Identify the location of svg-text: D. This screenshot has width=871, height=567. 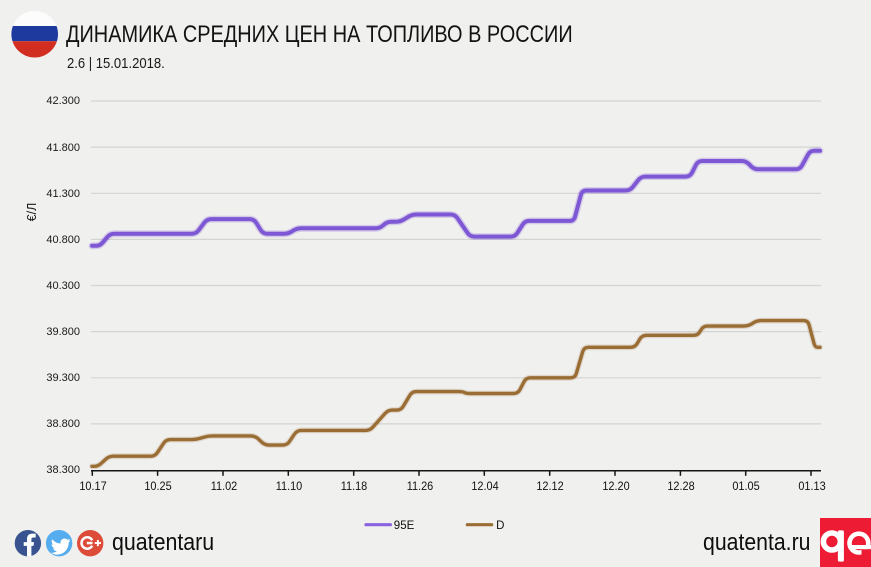
(500, 526).